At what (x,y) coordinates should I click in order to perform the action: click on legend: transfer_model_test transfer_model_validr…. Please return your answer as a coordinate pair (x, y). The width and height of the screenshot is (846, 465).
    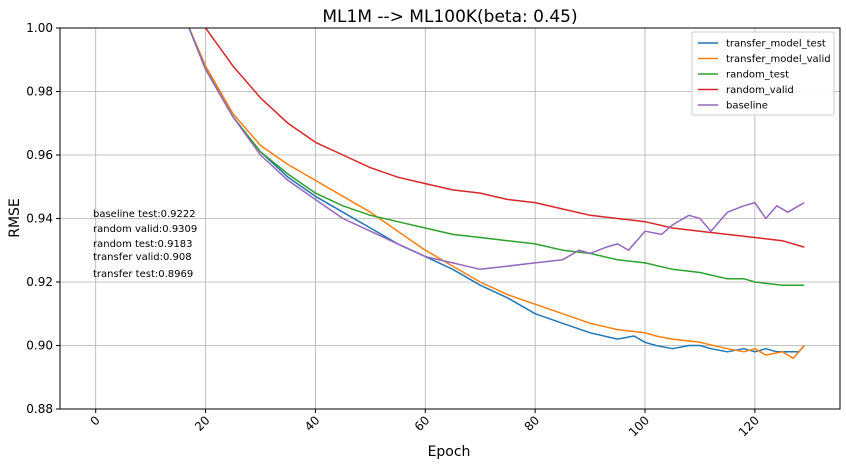
    Looking at the image, I should click on (763, 73).